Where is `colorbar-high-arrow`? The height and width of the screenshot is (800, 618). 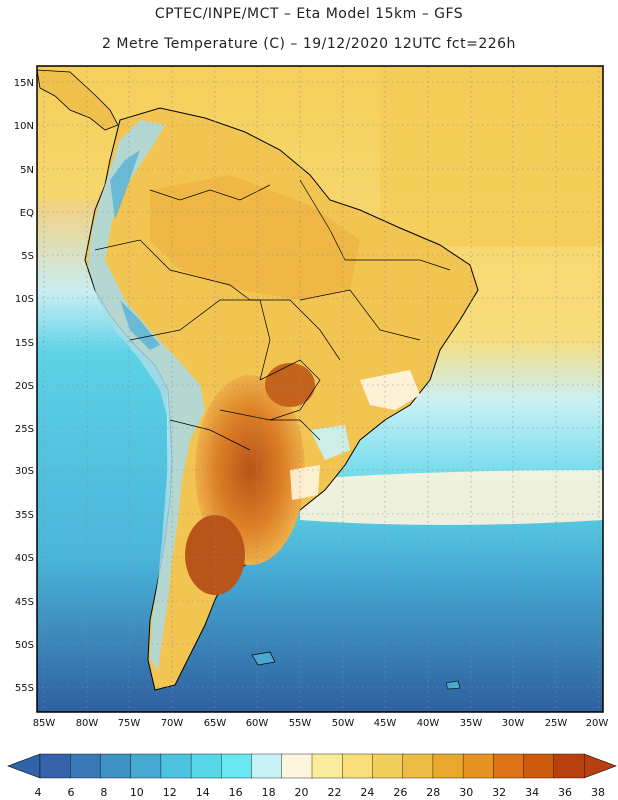
colorbar-high-arrow is located at coordinates (600, 766).